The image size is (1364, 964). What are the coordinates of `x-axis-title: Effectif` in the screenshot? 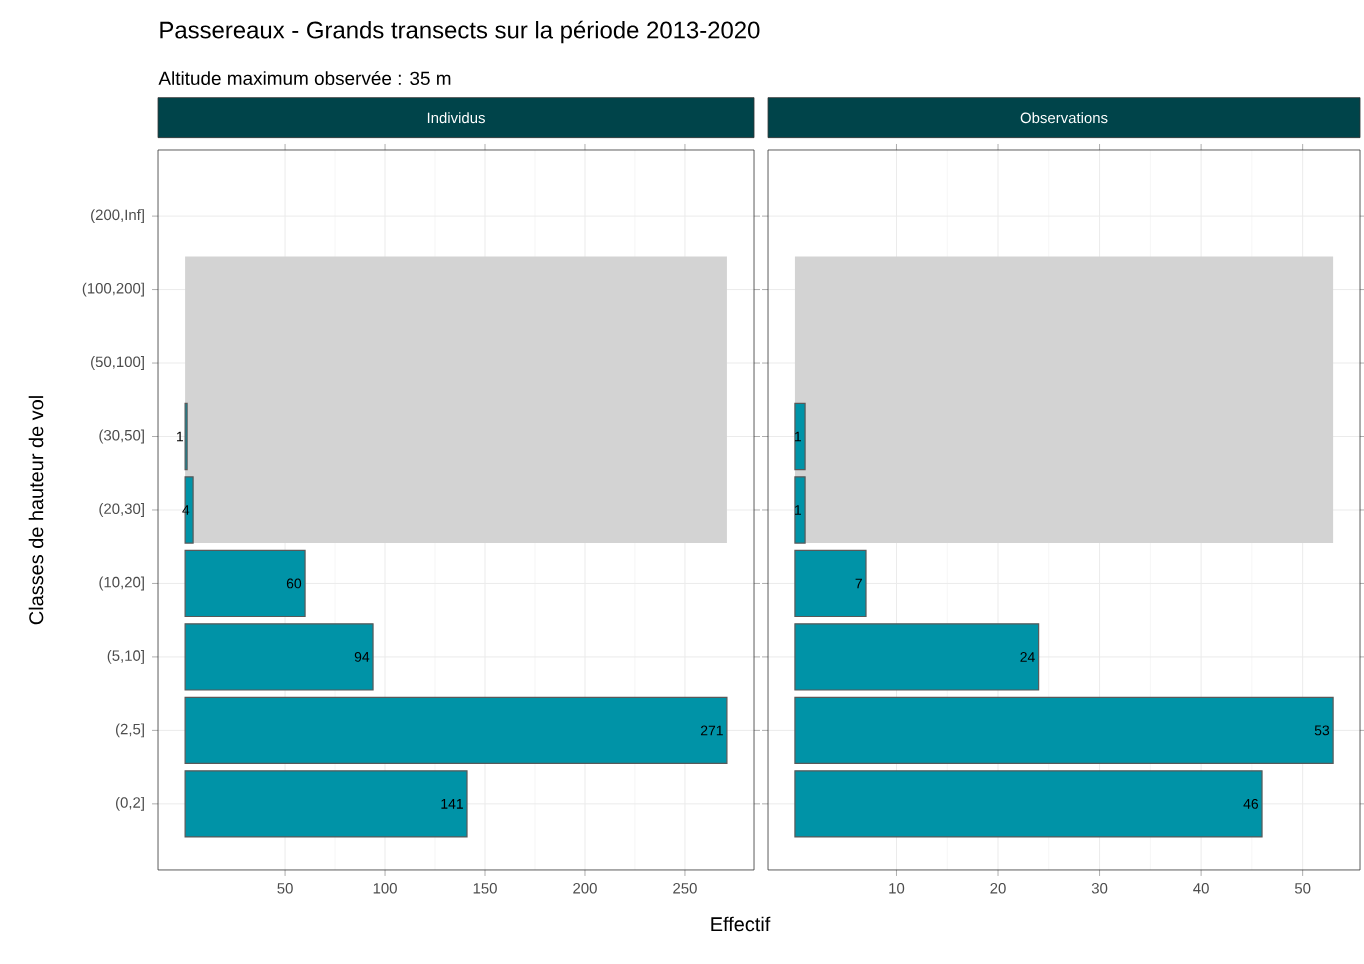 It's located at (741, 924).